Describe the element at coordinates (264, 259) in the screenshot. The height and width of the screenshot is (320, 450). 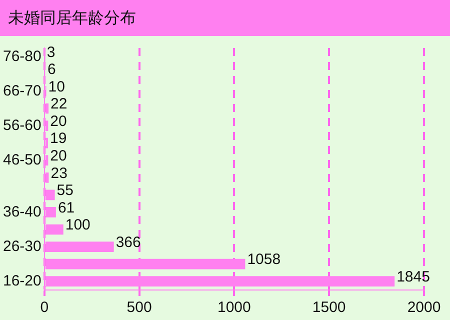
I see `data-label: 1058` at that location.